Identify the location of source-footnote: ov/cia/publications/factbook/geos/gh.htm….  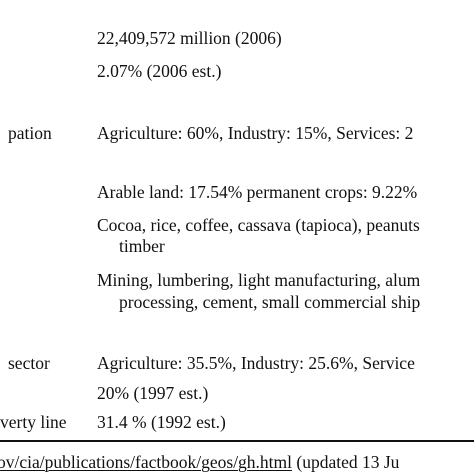
(199, 462).